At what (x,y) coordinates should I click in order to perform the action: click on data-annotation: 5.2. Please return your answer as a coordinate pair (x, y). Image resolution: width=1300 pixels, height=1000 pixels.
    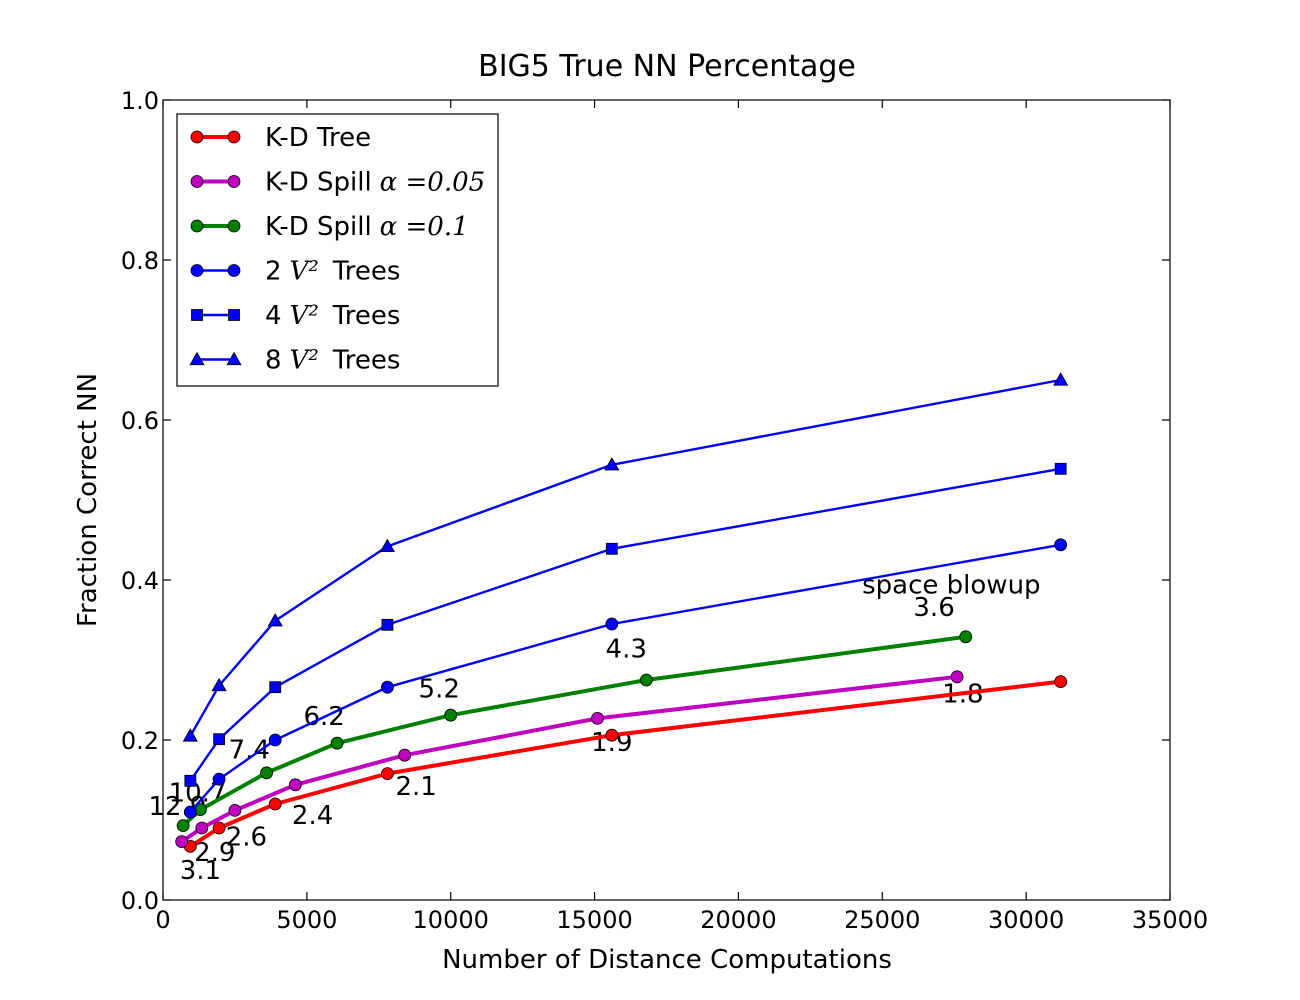
    Looking at the image, I should click on (439, 690).